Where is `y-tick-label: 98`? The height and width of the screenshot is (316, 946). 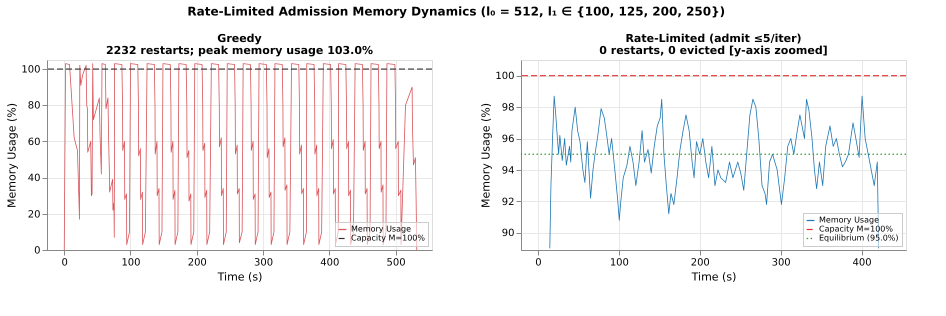
y-tick-label: 98 is located at coordinates (508, 108).